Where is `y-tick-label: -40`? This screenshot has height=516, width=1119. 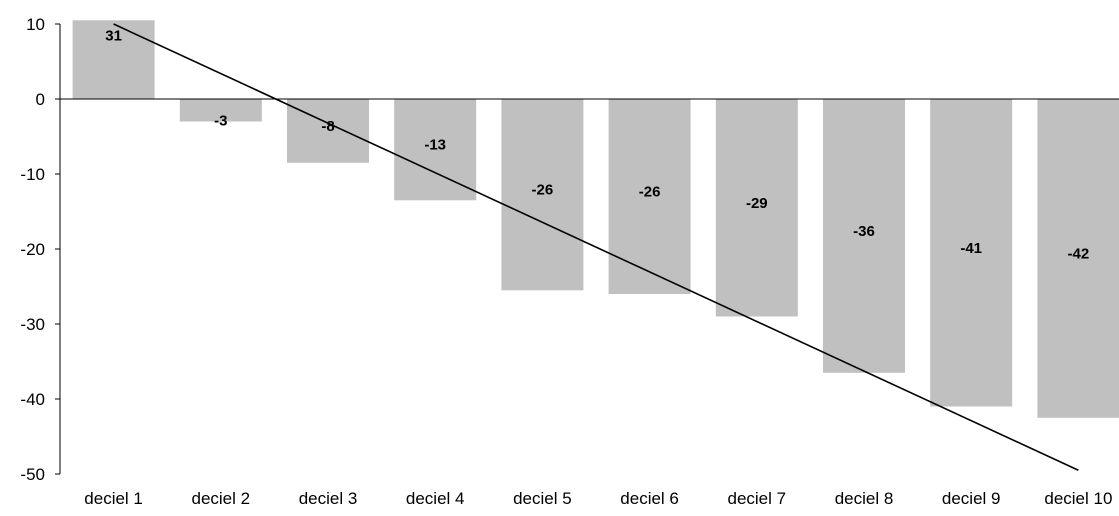 y-tick-label: -40 is located at coordinates (32, 399).